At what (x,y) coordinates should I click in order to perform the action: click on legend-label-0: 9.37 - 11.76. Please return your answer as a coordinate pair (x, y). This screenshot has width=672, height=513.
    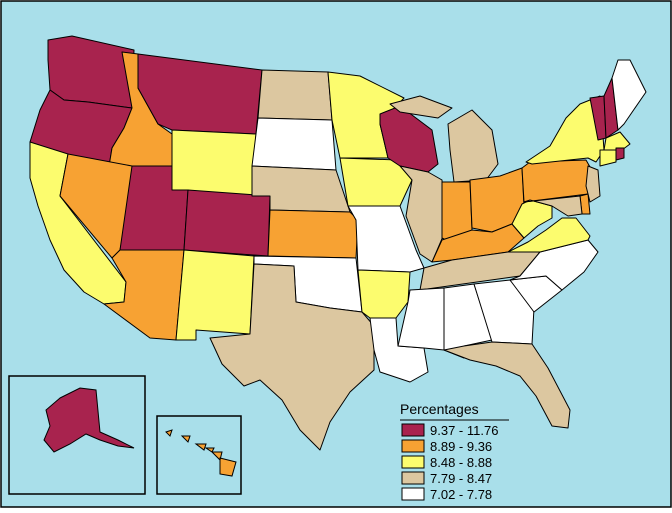
    Looking at the image, I should click on (464, 430).